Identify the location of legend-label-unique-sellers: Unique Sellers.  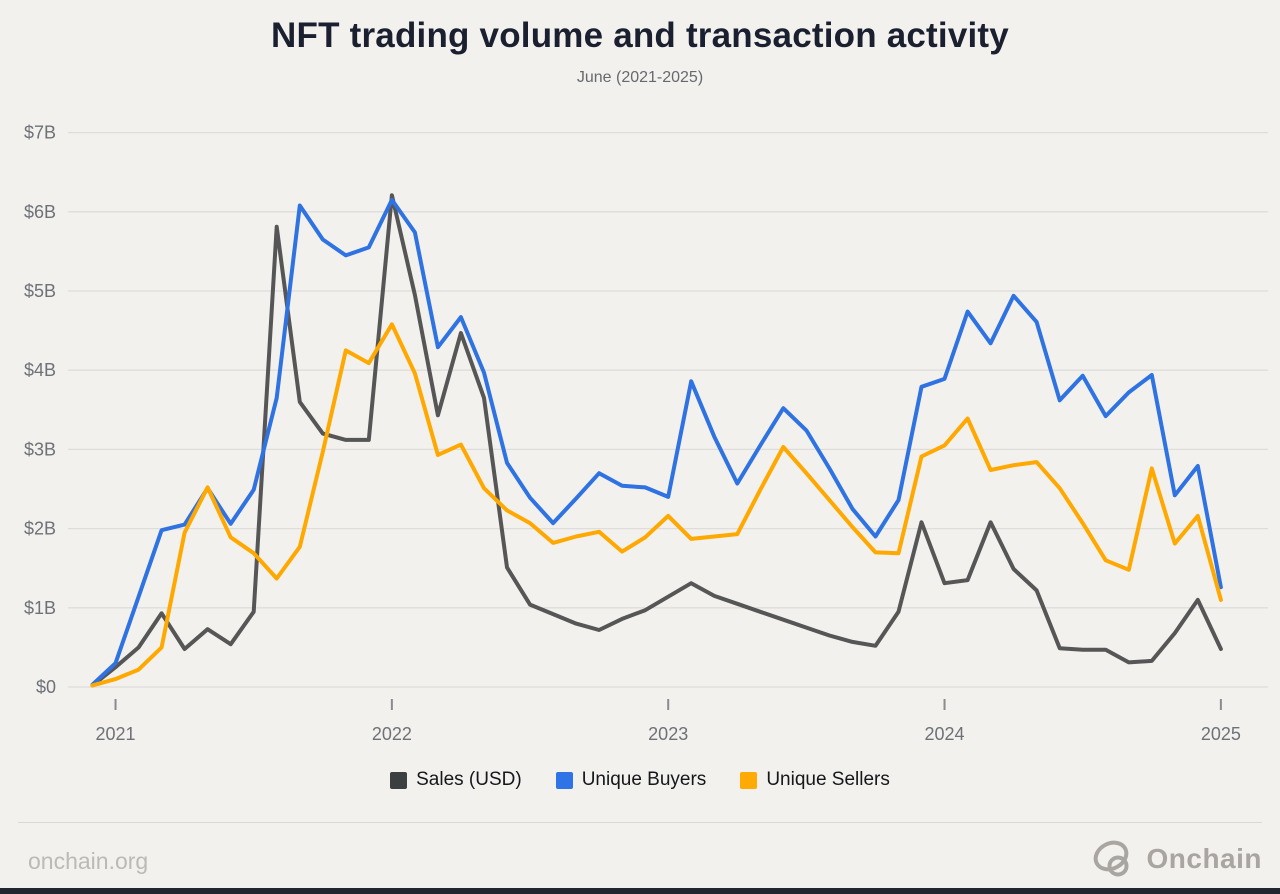
(828, 779).